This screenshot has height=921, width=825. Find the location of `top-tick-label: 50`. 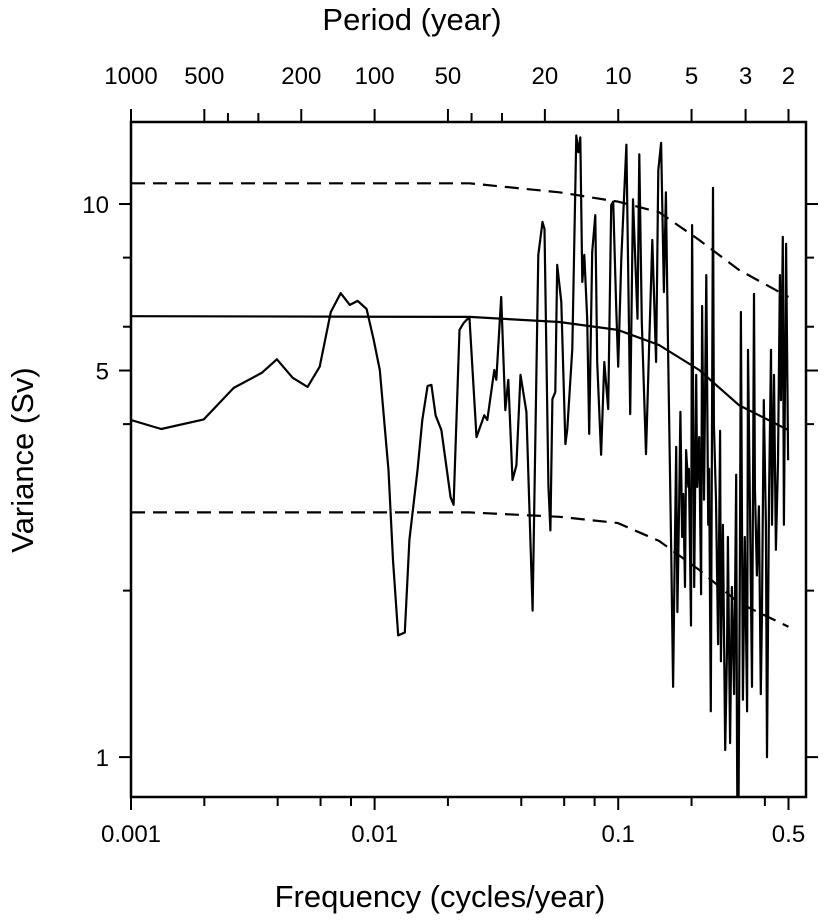

top-tick-label: 50 is located at coordinates (448, 76).